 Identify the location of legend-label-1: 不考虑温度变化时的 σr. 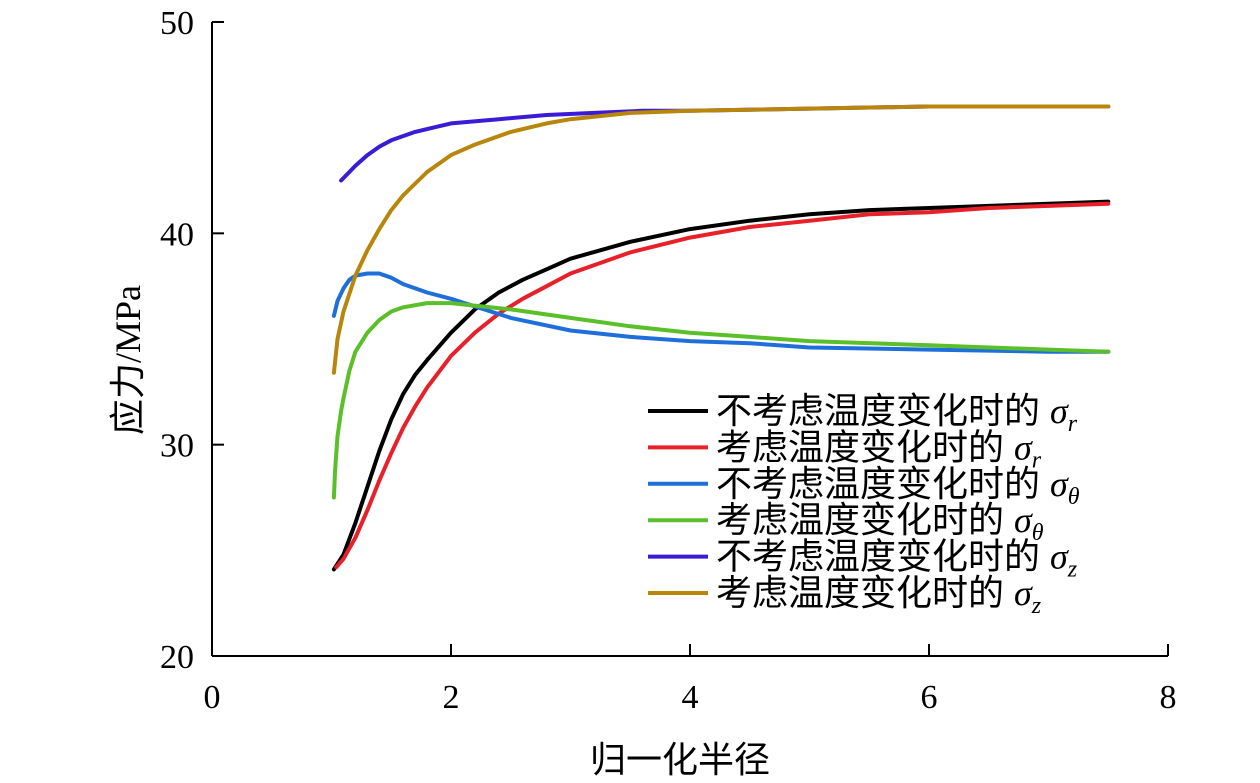
(897, 414).